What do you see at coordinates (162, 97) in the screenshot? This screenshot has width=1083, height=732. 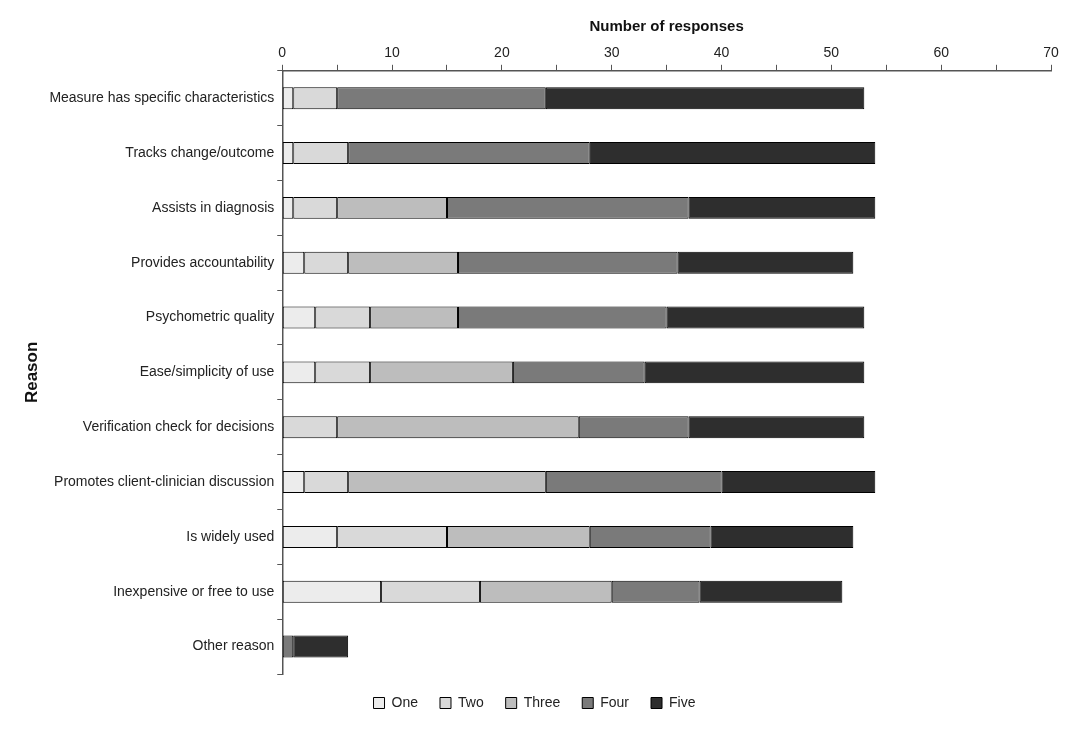 I see `y-tick-label: Measure has specific characteristics` at bounding box center [162, 97].